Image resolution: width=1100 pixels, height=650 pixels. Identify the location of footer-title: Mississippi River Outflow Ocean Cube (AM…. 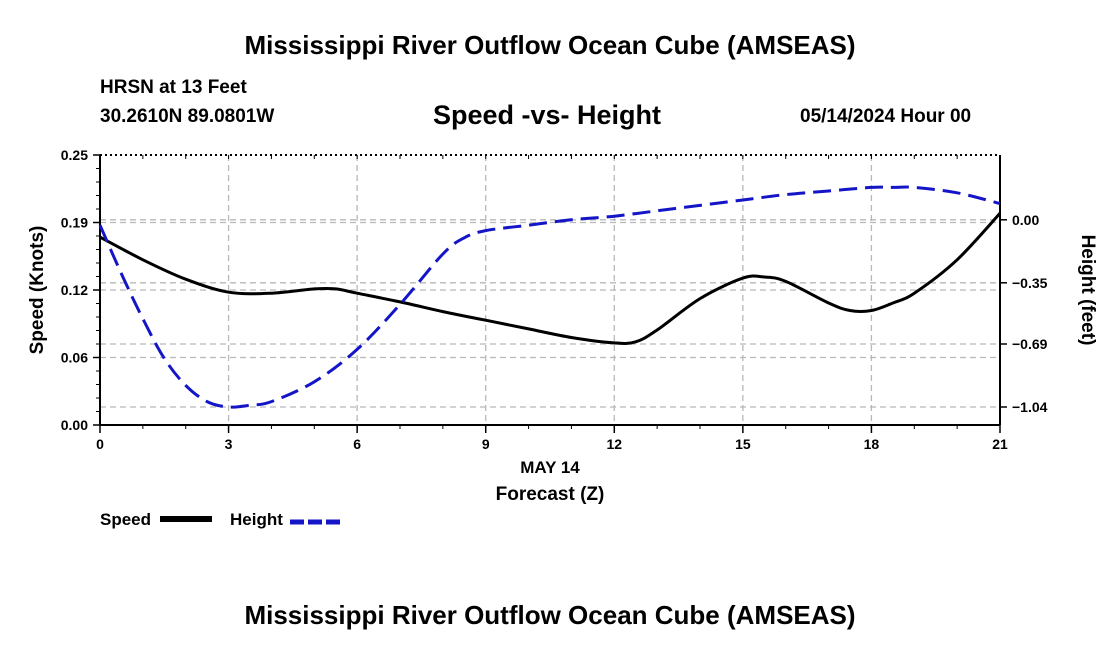
(550, 615).